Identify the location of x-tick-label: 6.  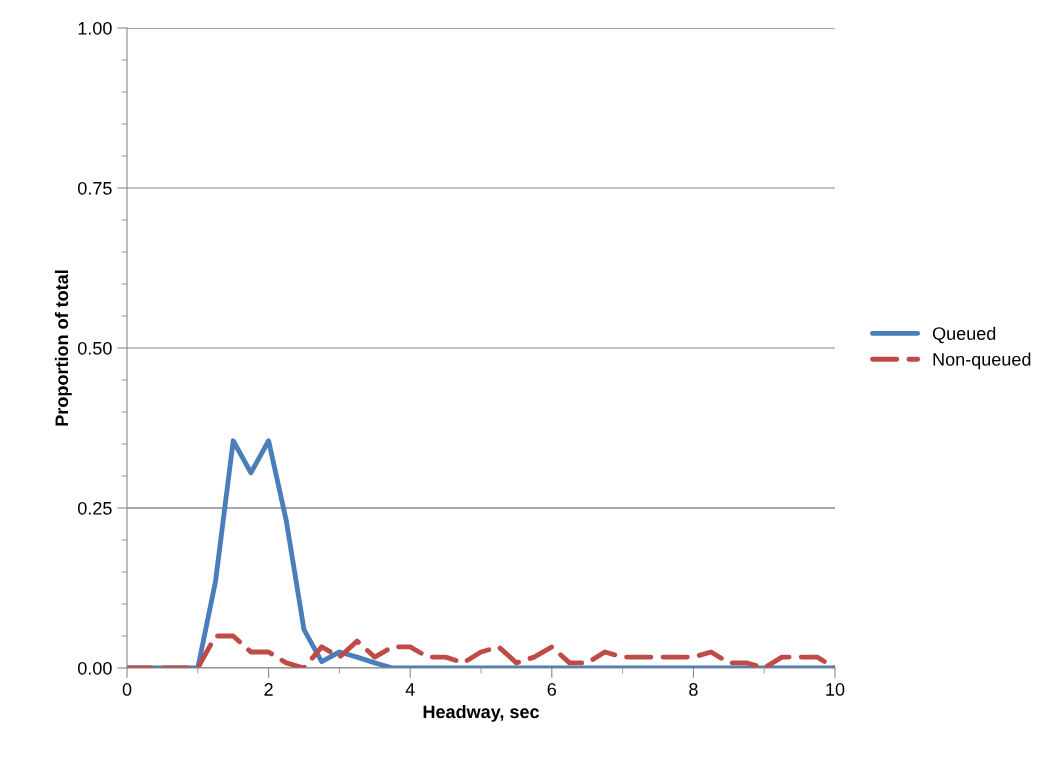
(552, 689).